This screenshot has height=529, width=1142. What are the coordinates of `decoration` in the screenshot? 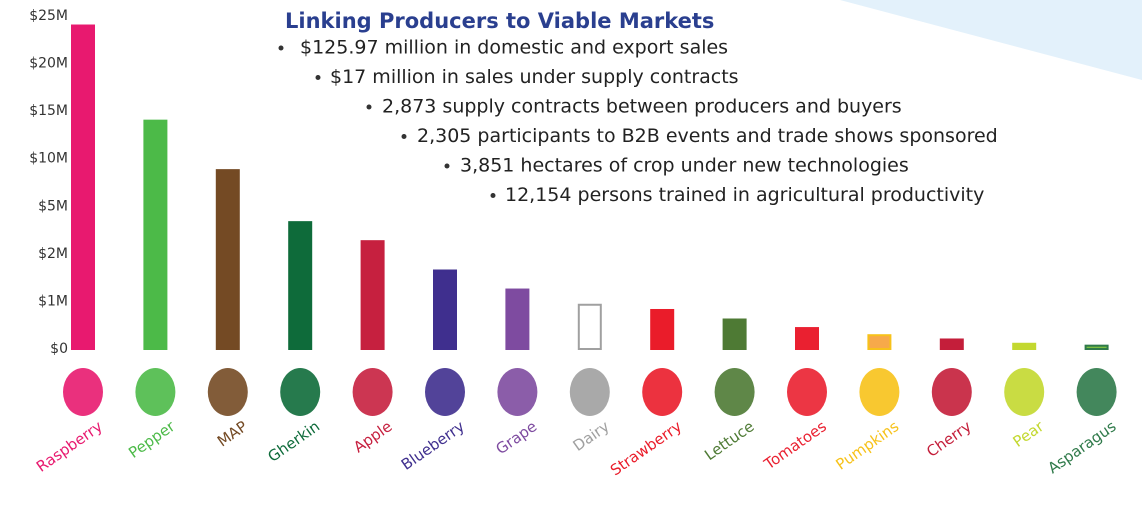 It's located at (991, 40).